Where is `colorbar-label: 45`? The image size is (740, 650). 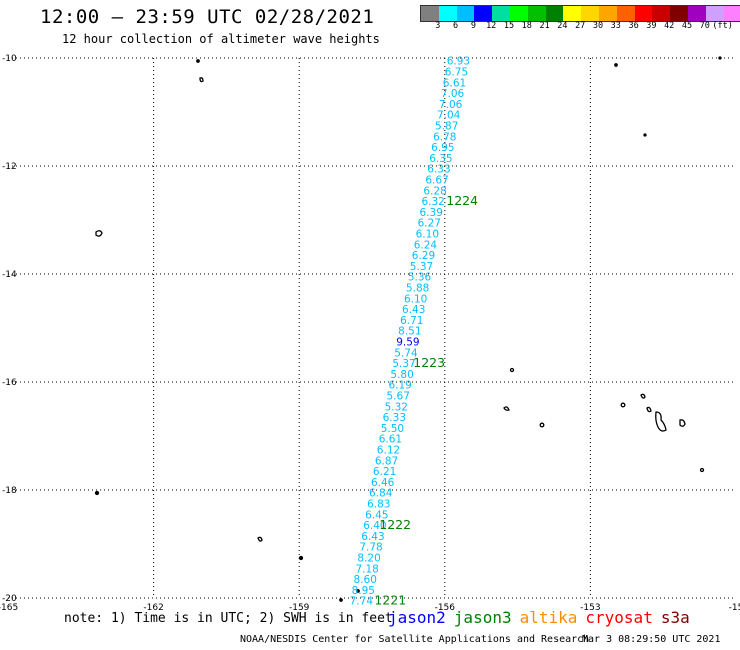
colorbar-label: 45 is located at coordinates (687, 26).